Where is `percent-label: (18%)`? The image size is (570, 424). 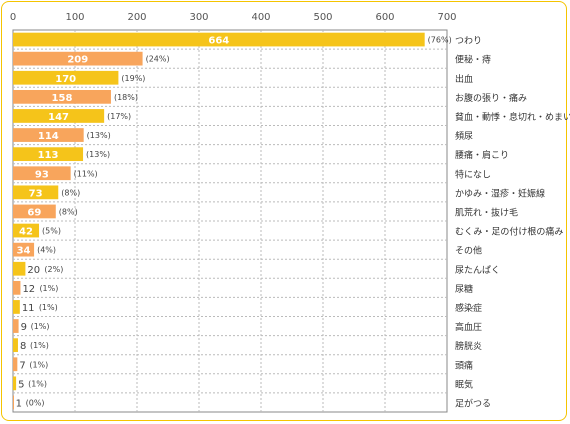 percent-label: (18%) is located at coordinates (126, 97).